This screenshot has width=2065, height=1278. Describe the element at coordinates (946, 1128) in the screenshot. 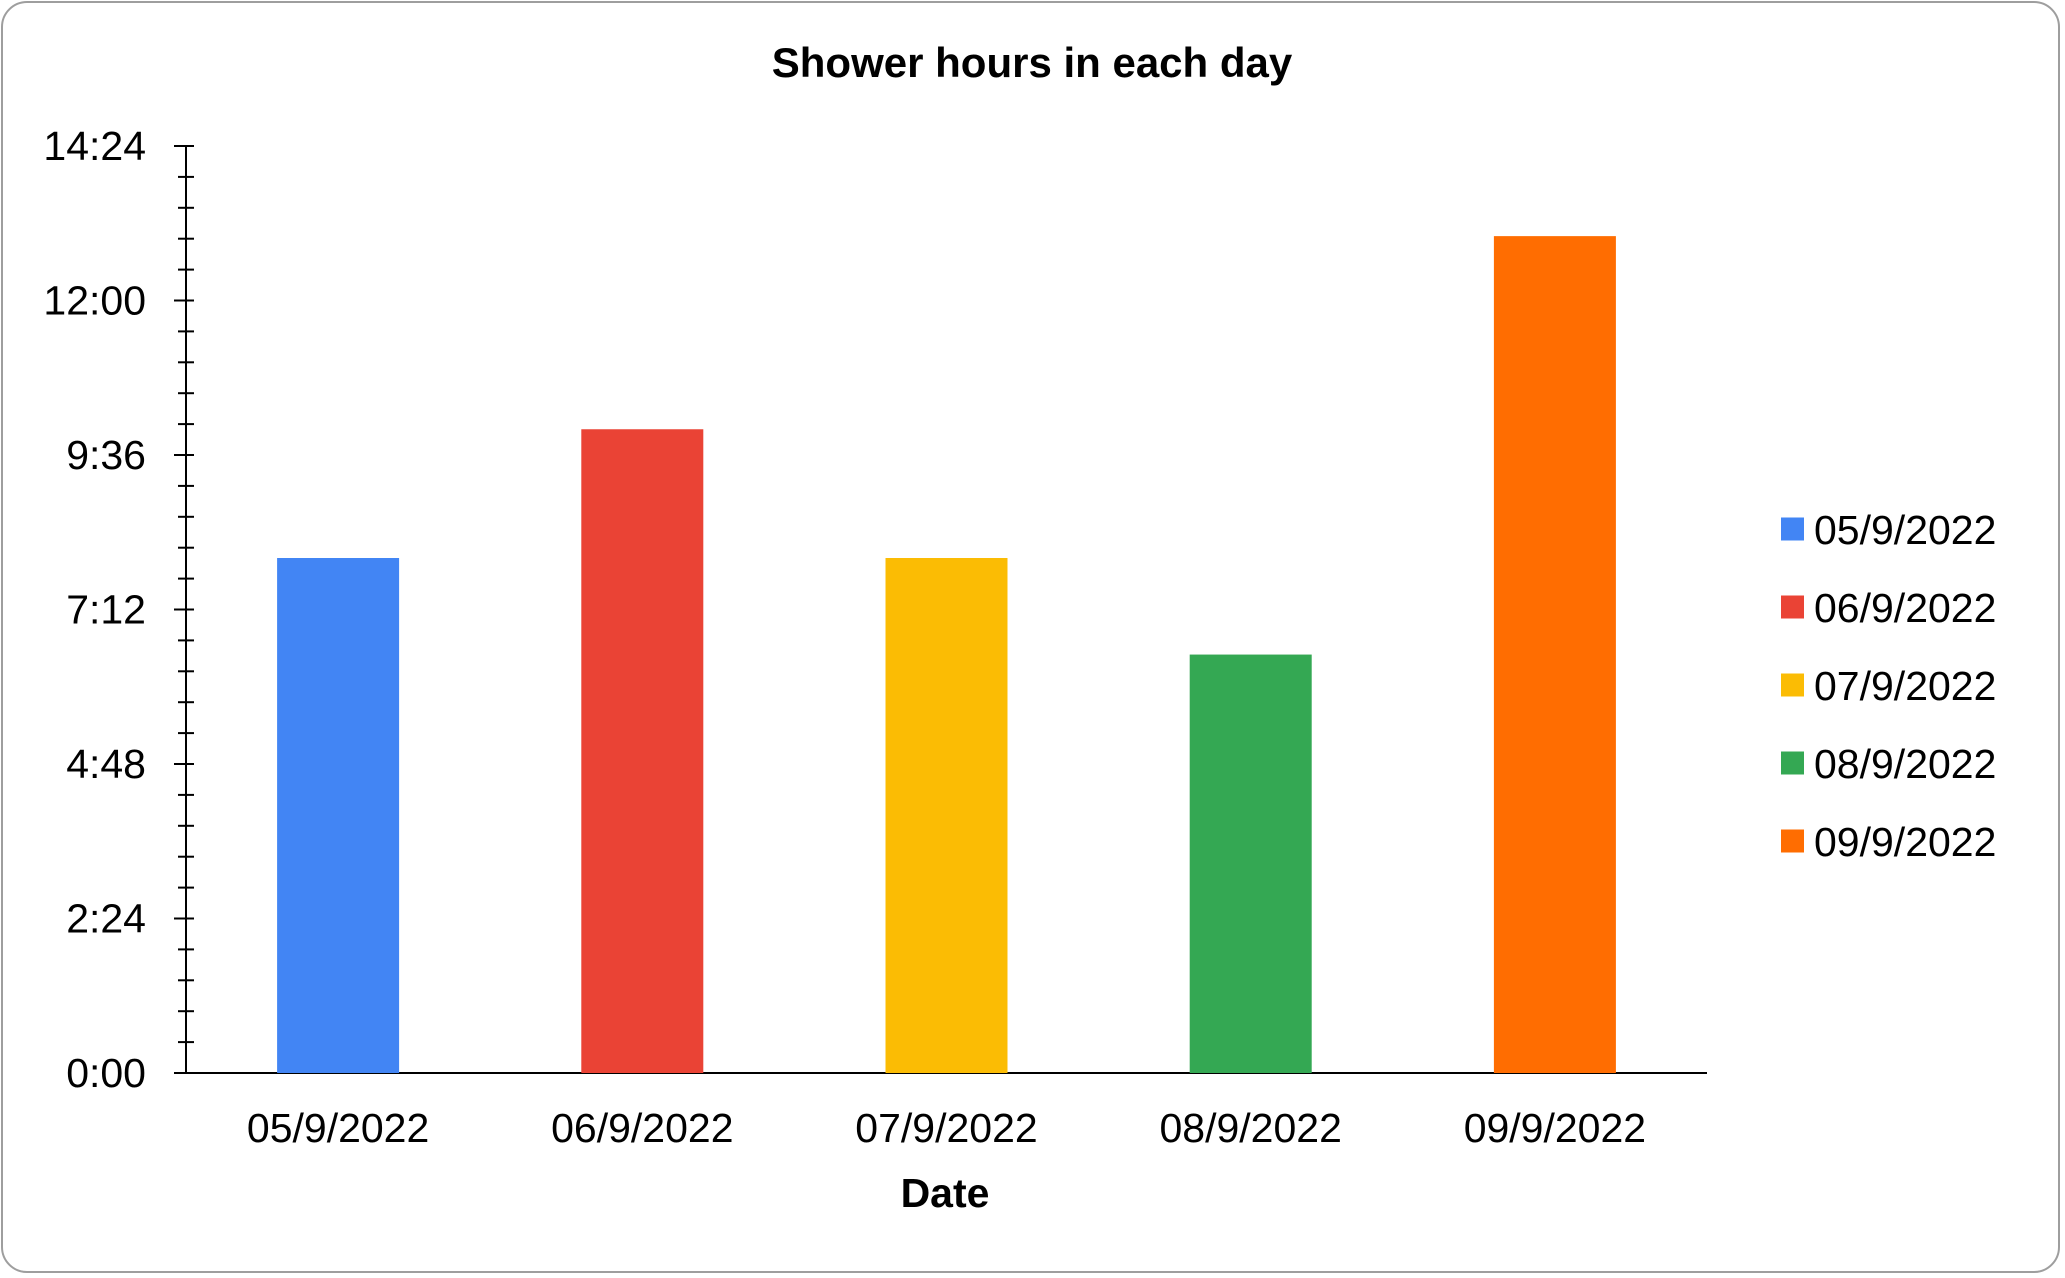

I see `x-tick-label: 07/9/2022` at that location.